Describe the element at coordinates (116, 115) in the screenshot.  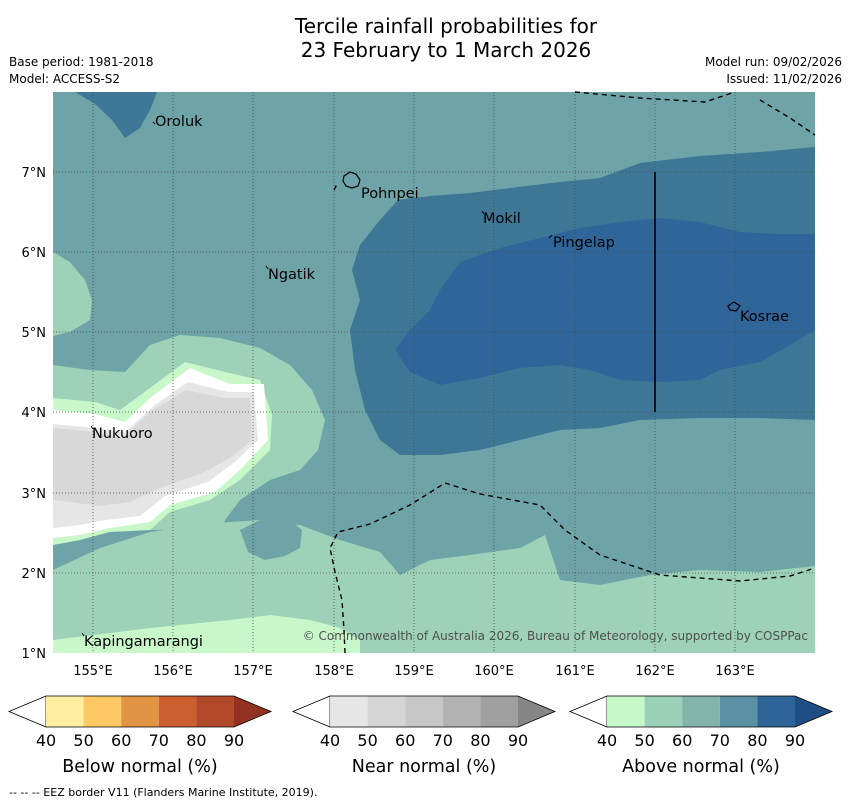
I see `field-above-70-north` at that location.